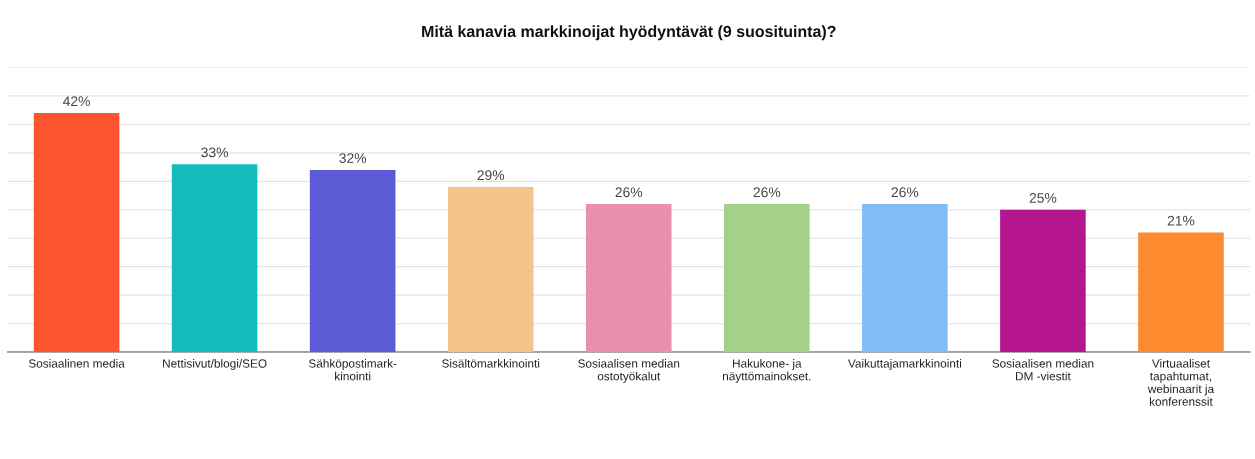  I want to click on x-tick-label: Nettisivut/blogi/SEO, so click(215, 364).